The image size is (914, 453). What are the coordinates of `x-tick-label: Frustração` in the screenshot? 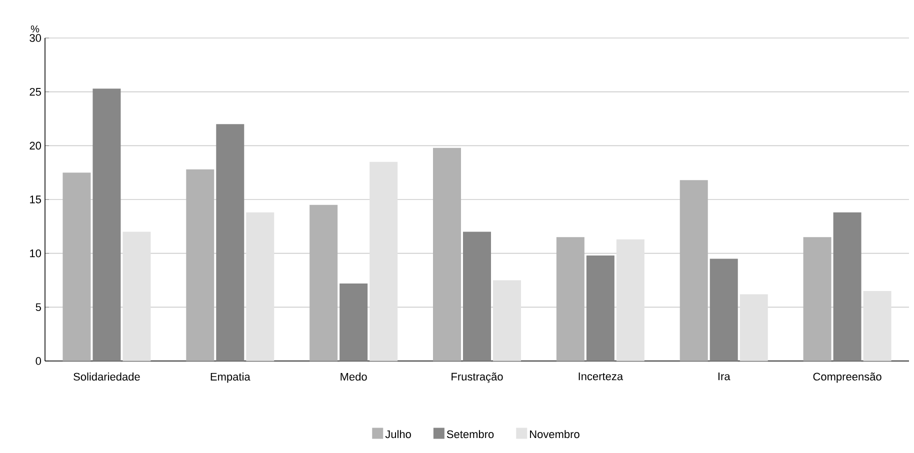 It's located at (477, 377).